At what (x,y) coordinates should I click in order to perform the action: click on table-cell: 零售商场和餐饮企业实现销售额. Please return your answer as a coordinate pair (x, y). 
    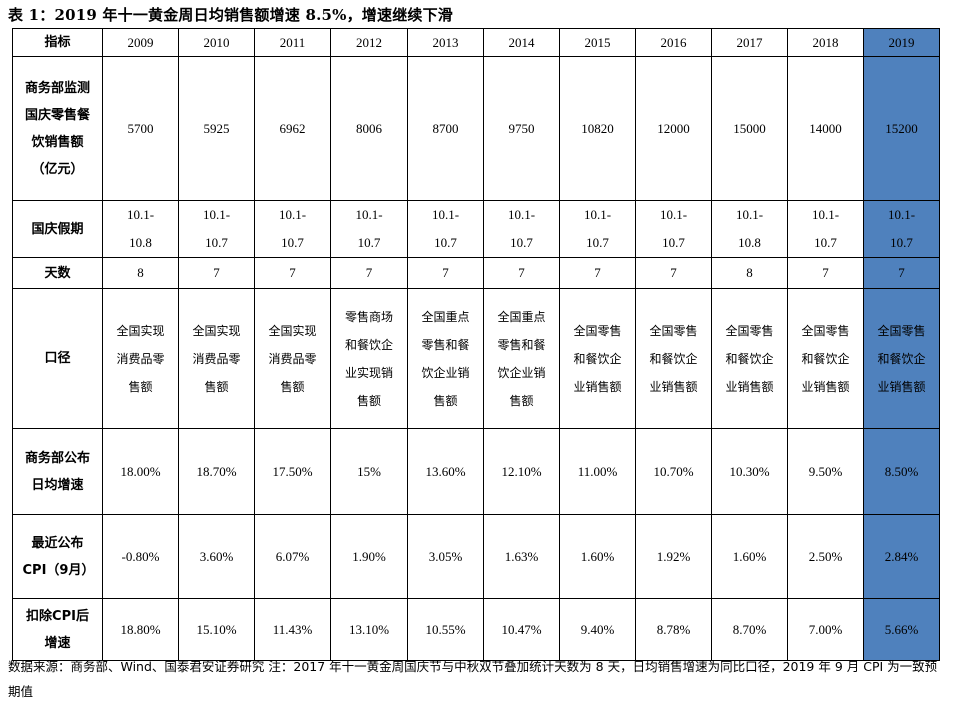
    Looking at the image, I should click on (369, 358).